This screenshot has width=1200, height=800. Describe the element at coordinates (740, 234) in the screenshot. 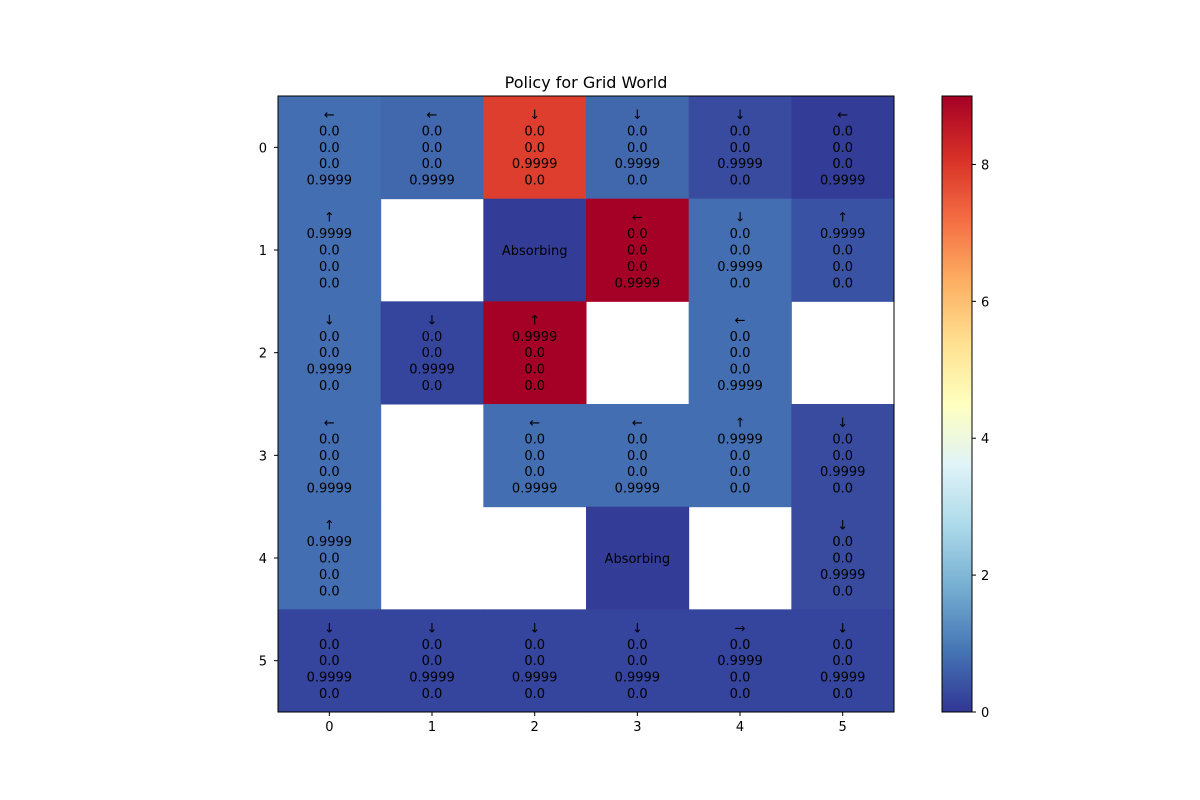

I see `cell-prob-r1-c4-0: 0.0` at that location.